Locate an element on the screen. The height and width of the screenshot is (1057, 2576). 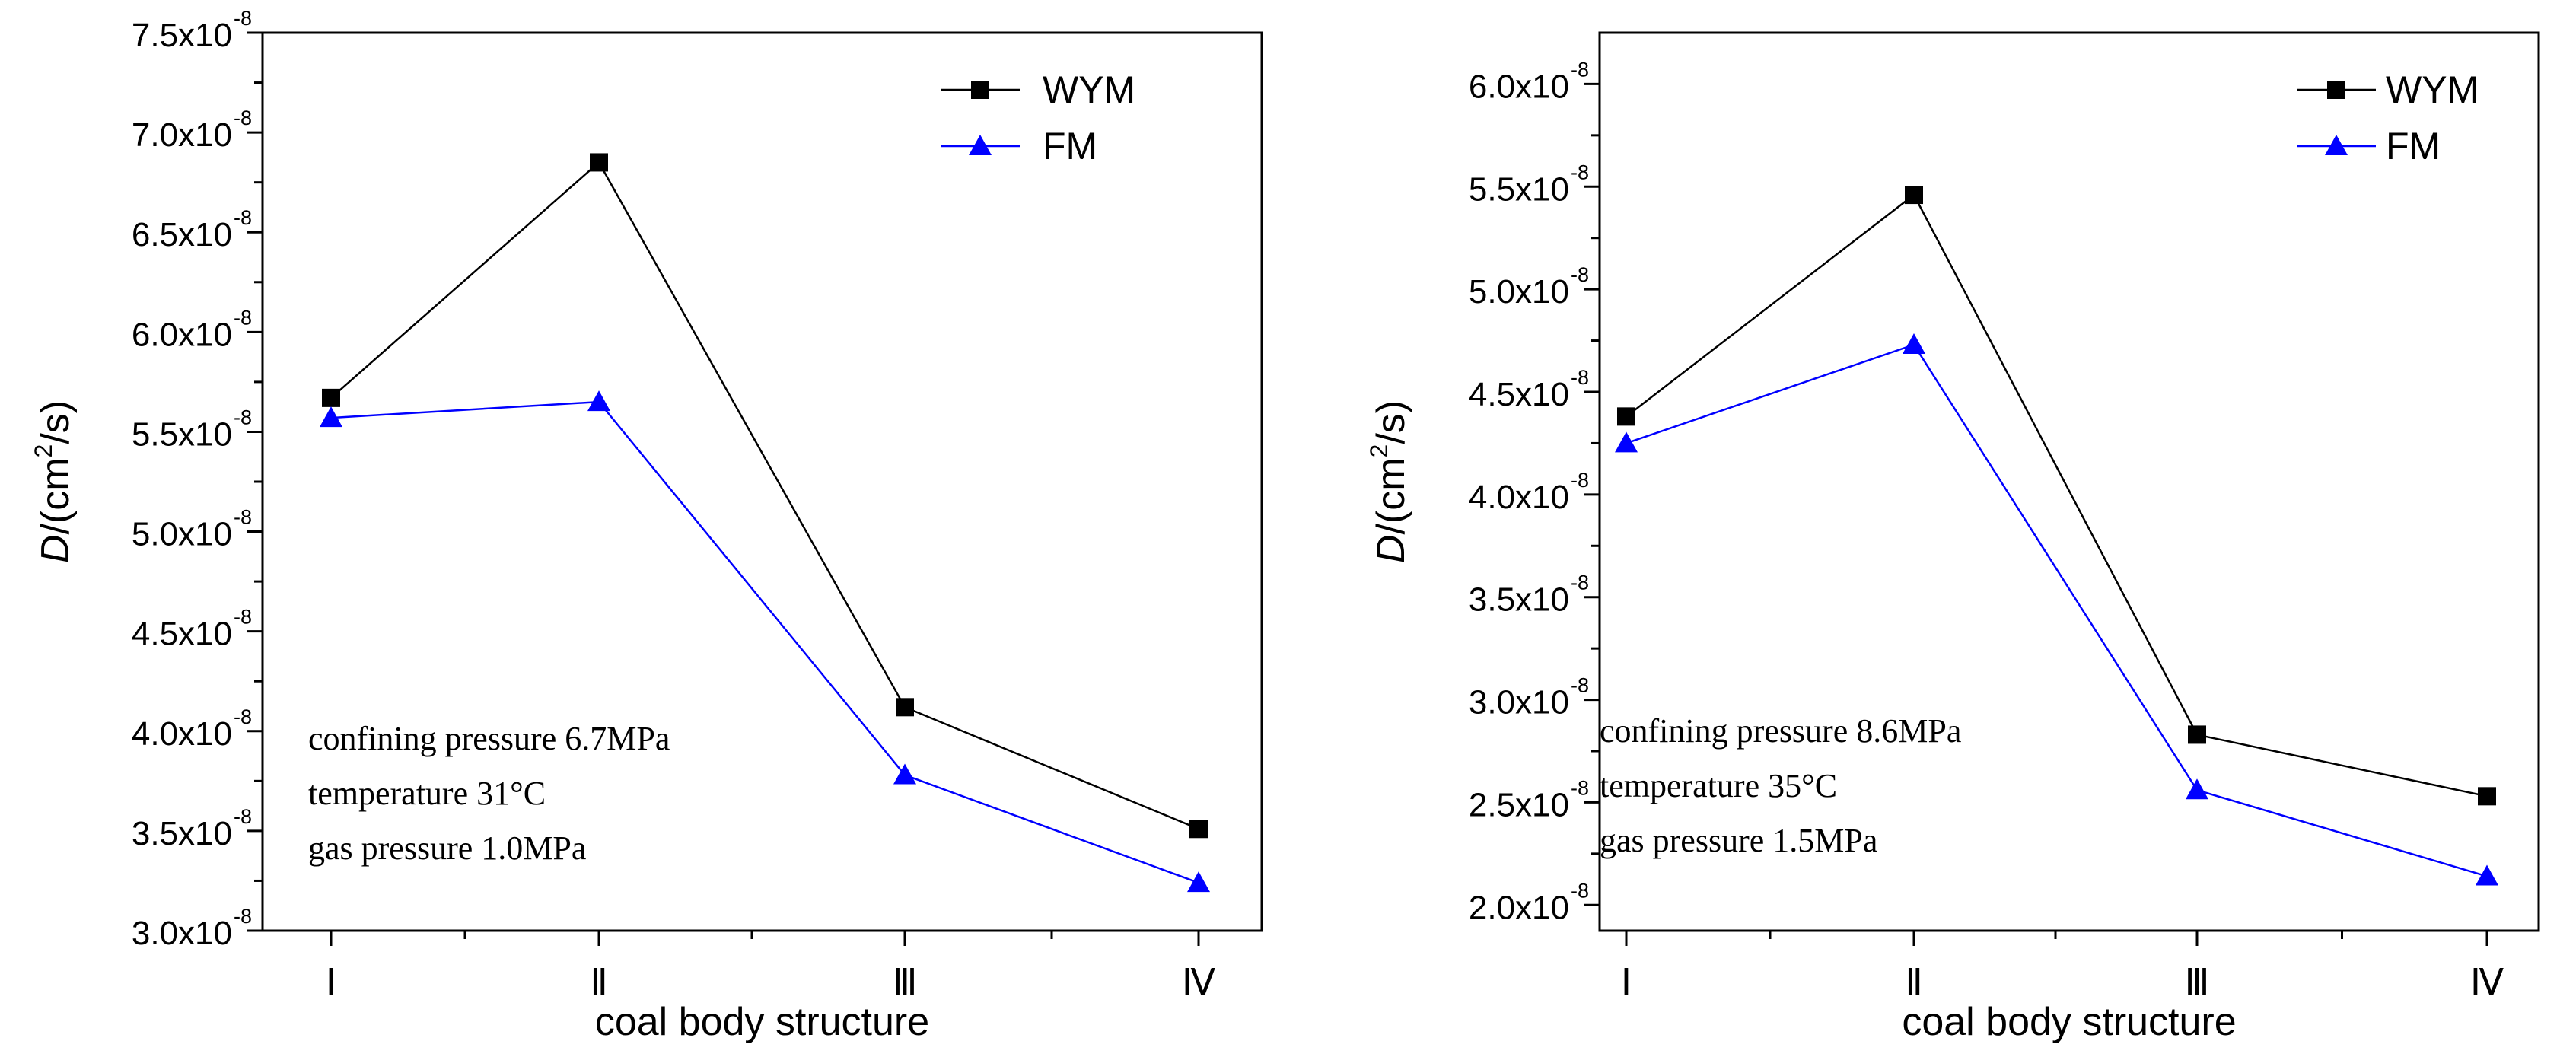
condition-annotation: confining pressure 6.7MPa is located at coordinates (489, 738).